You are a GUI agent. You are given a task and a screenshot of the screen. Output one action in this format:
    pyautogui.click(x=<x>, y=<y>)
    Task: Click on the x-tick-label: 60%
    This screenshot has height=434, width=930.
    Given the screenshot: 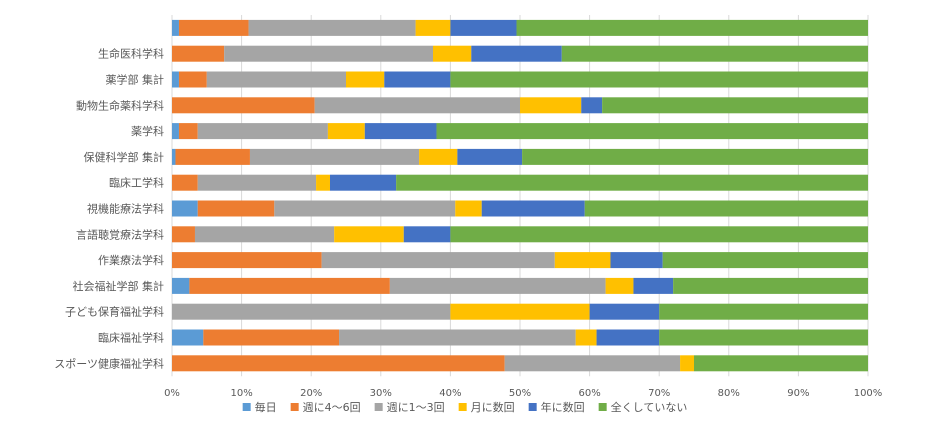 What is the action you would take?
    pyautogui.click(x=589, y=393)
    